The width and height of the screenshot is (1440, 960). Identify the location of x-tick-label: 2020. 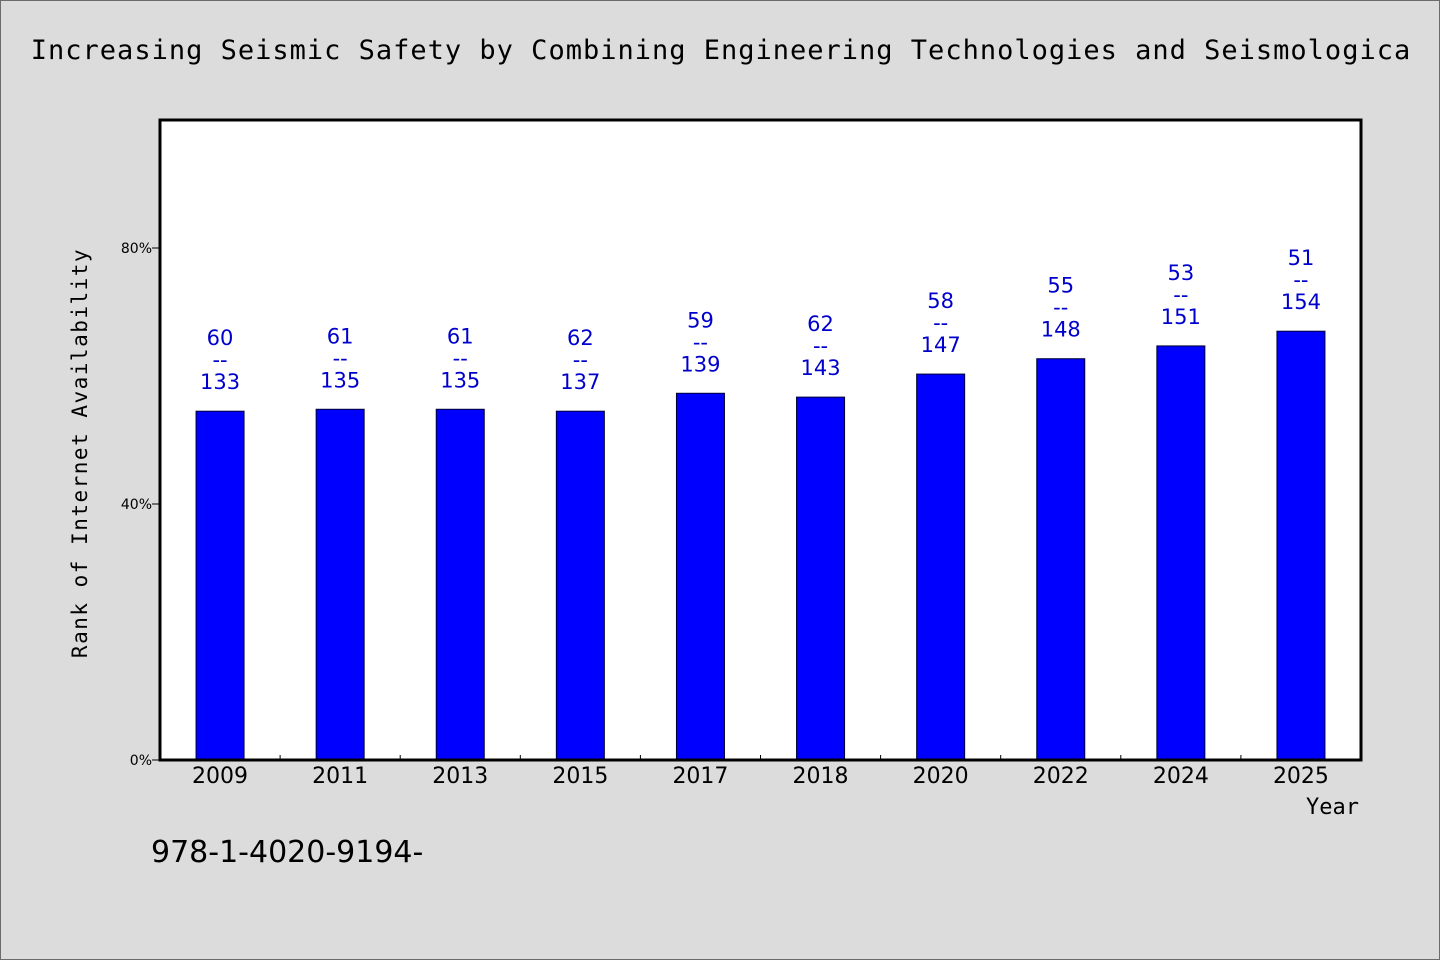
(941, 776).